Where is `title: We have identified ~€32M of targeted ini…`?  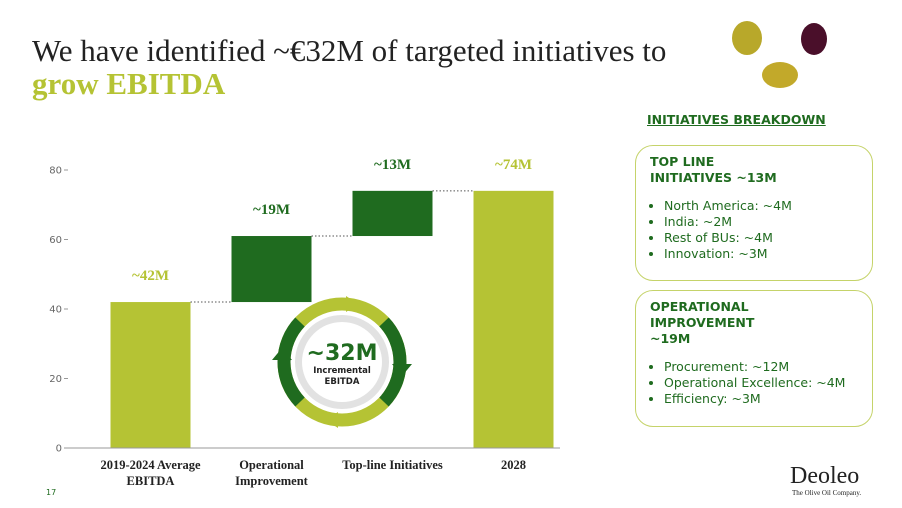
title: We have identified ~€32M of targeted ini… is located at coordinates (349, 67).